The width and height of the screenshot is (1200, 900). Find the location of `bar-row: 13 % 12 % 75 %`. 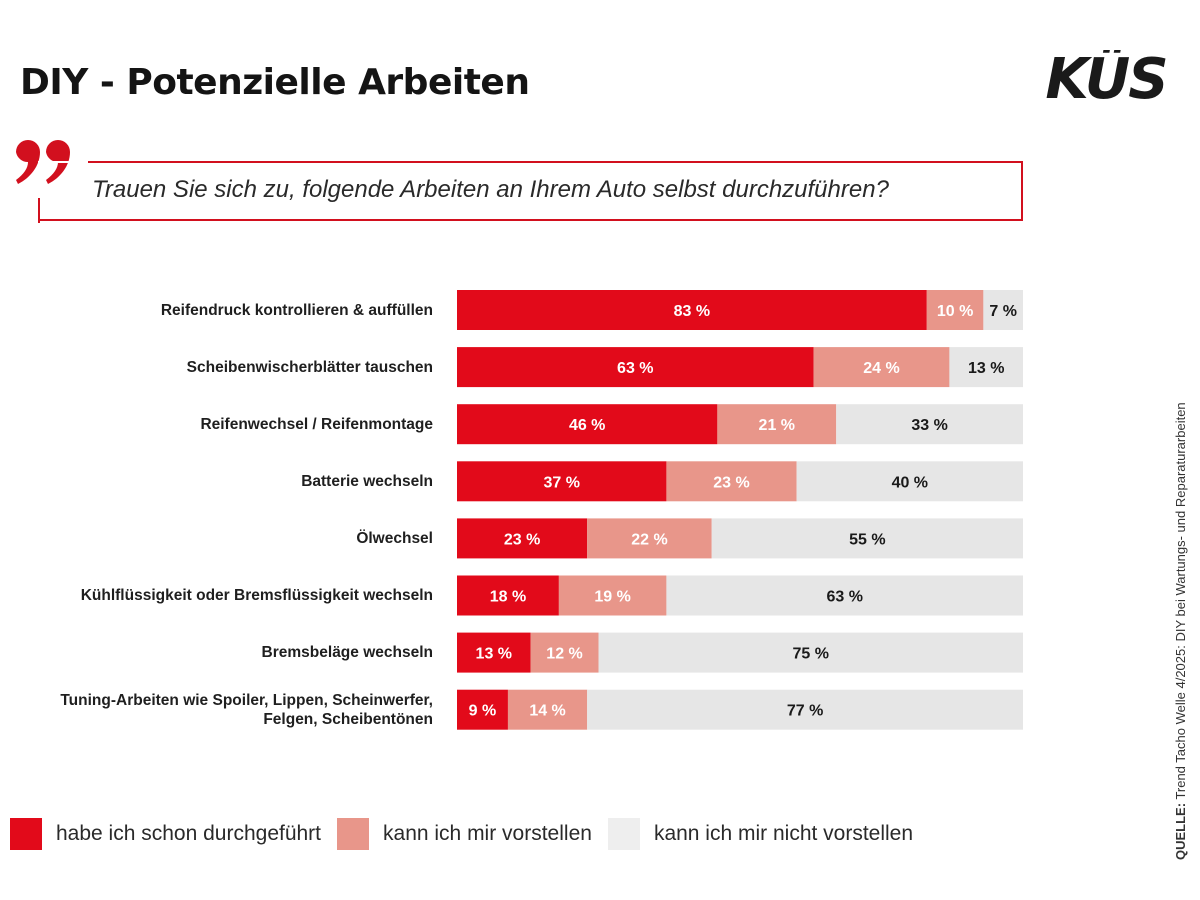

bar-row: 13 % 12 % 75 % is located at coordinates (740, 652).